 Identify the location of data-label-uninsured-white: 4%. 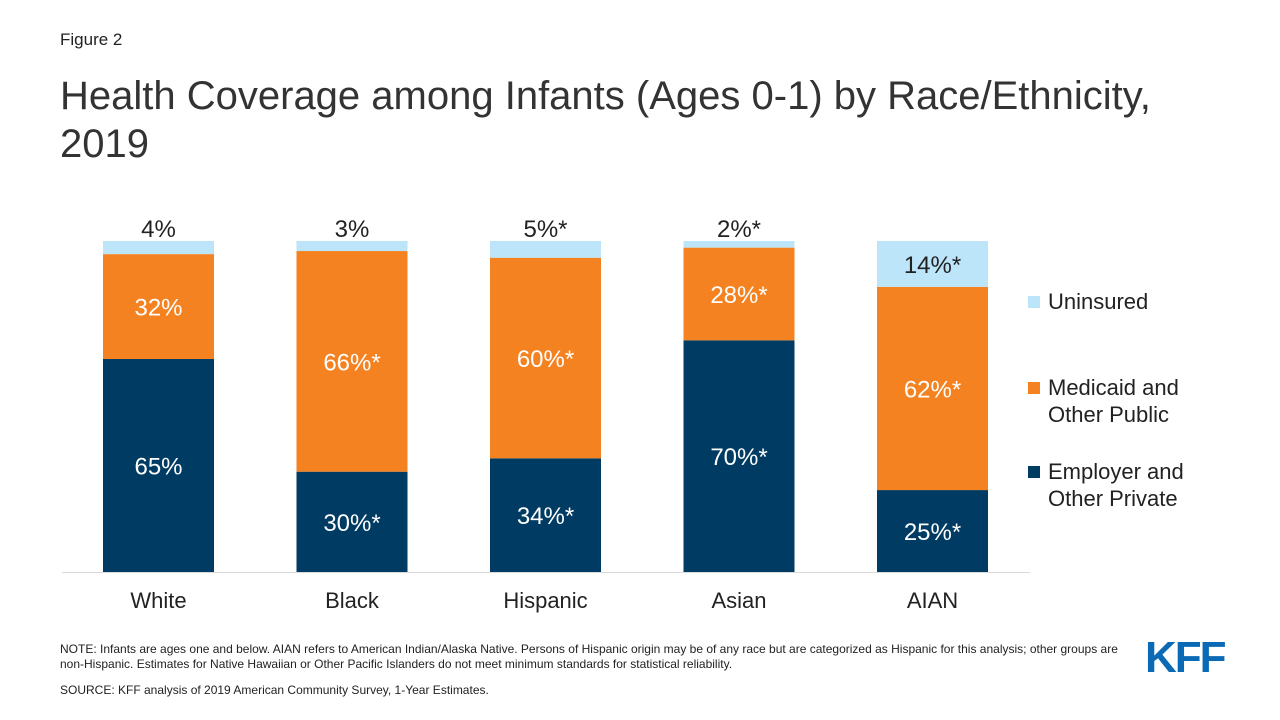
(158, 229).